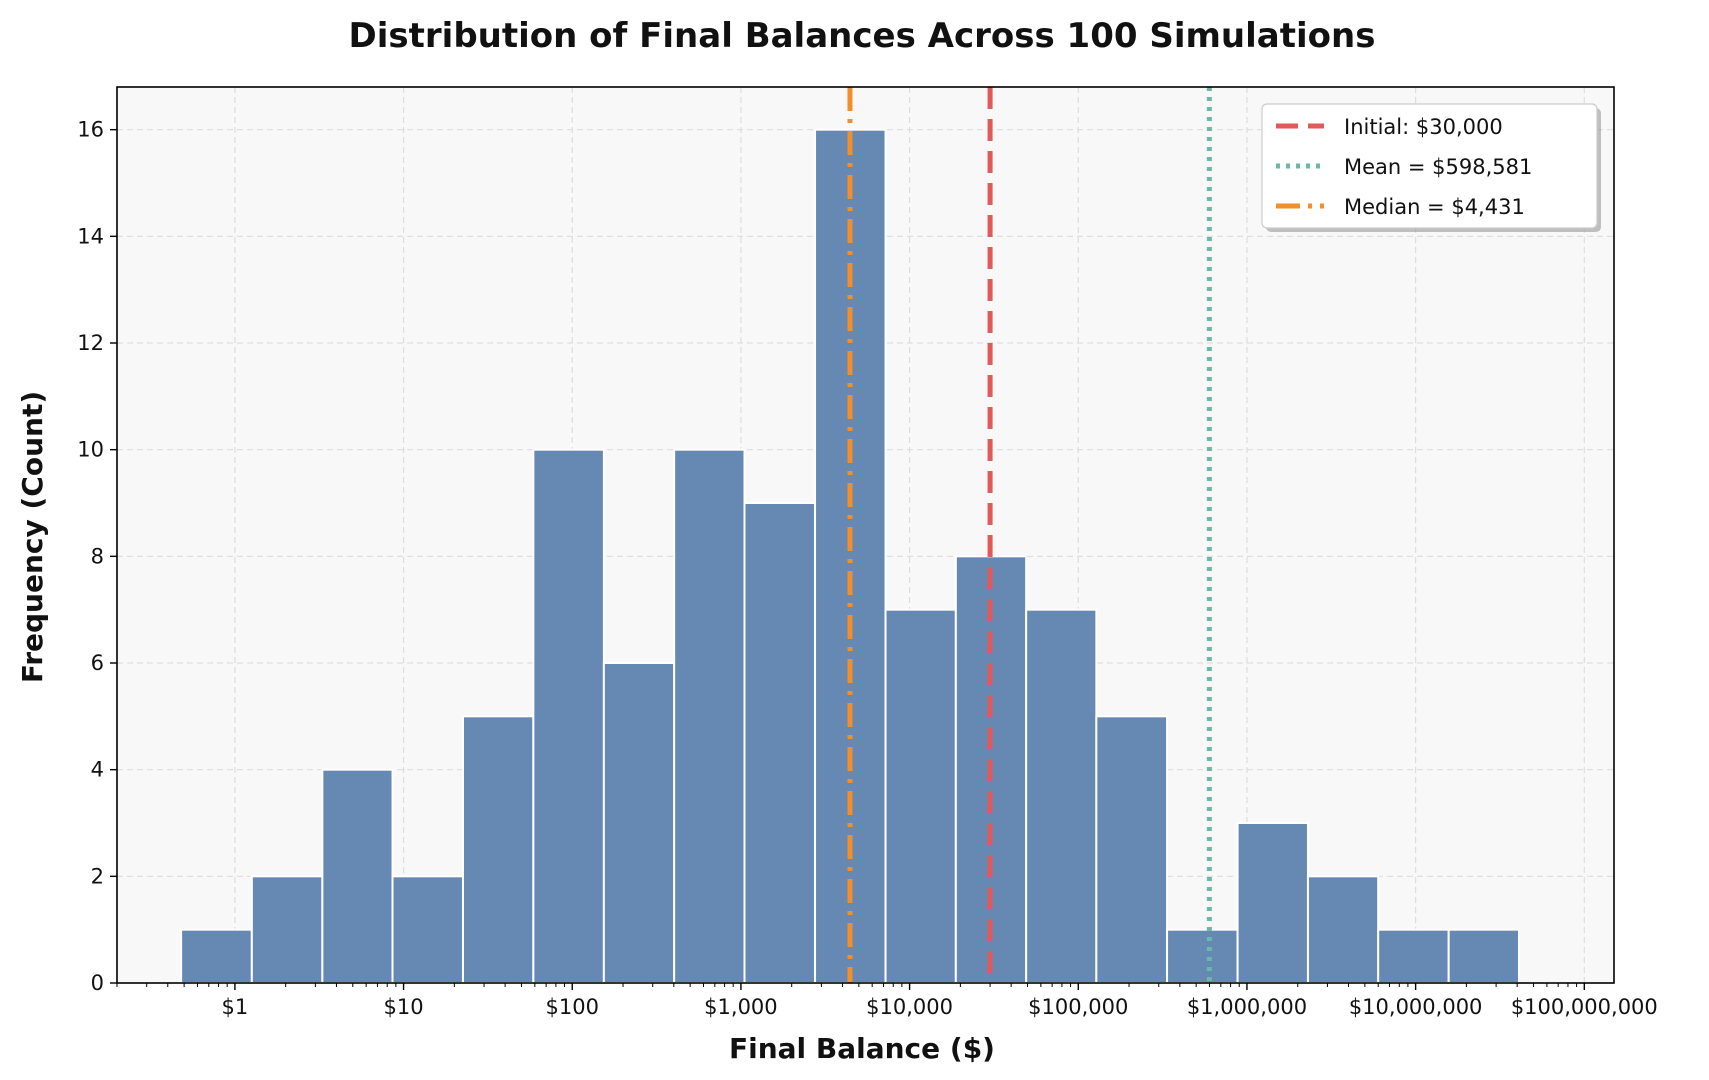  Describe the element at coordinates (97, 663) in the screenshot. I see `y-tick-label: 6` at that location.